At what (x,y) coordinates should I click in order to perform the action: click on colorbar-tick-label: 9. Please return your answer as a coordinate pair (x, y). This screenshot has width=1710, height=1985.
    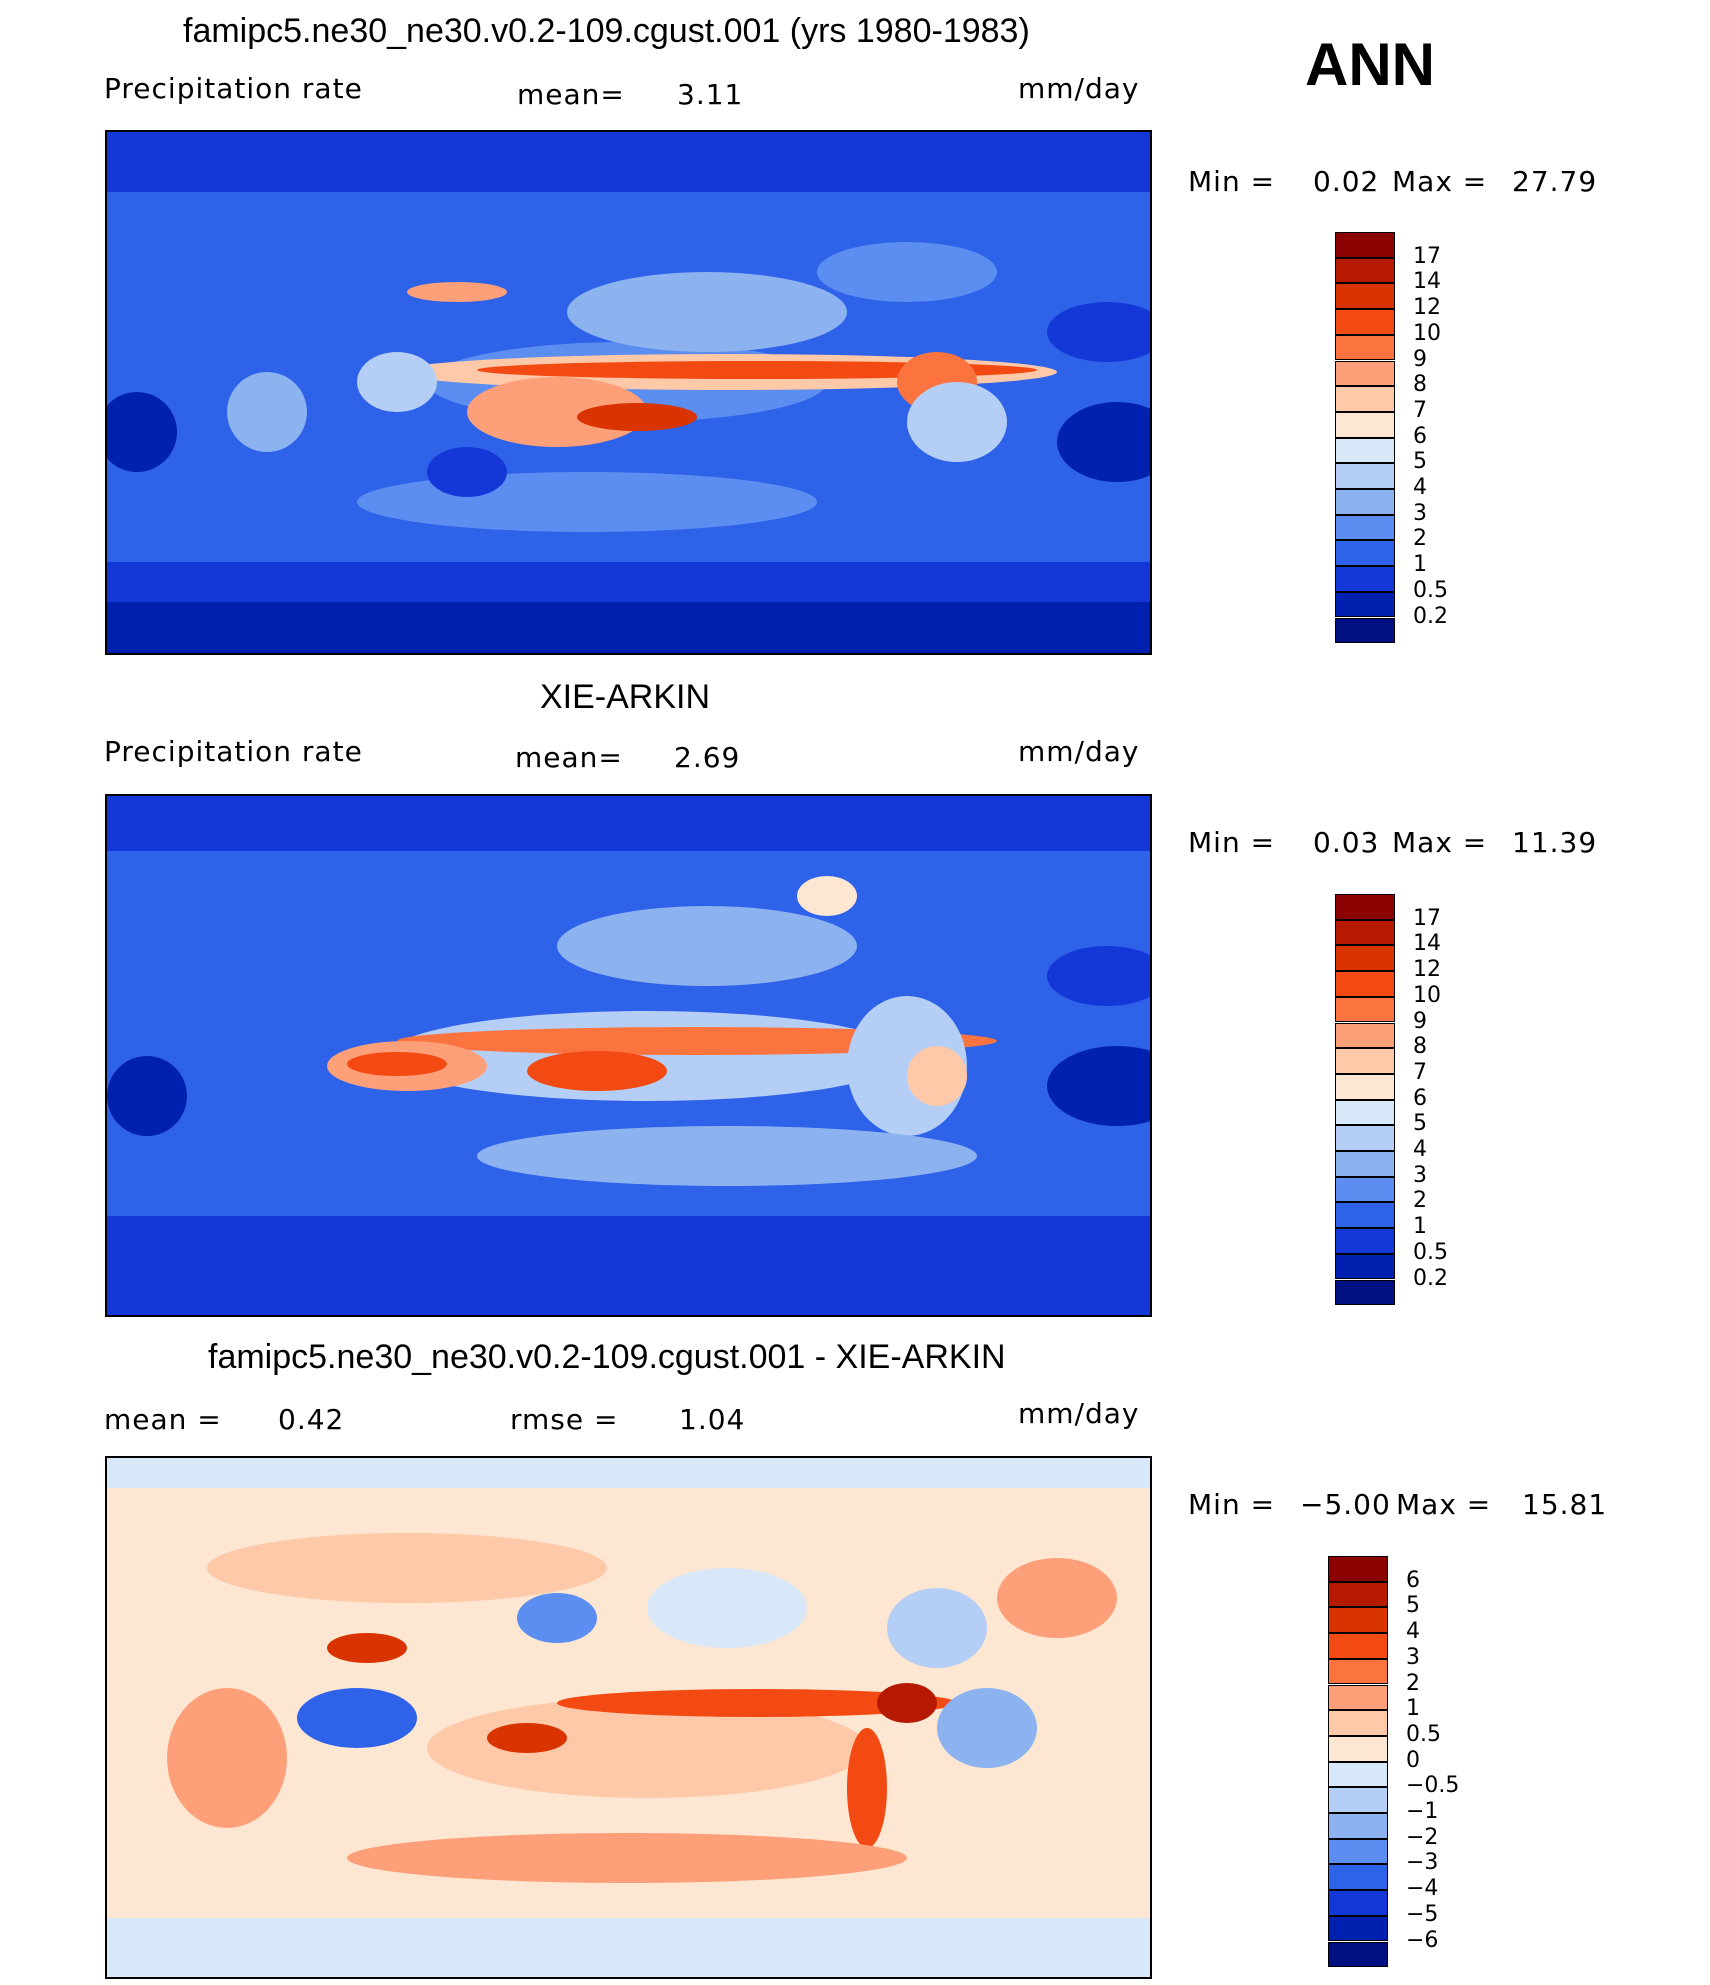
    Looking at the image, I should click on (1420, 1021).